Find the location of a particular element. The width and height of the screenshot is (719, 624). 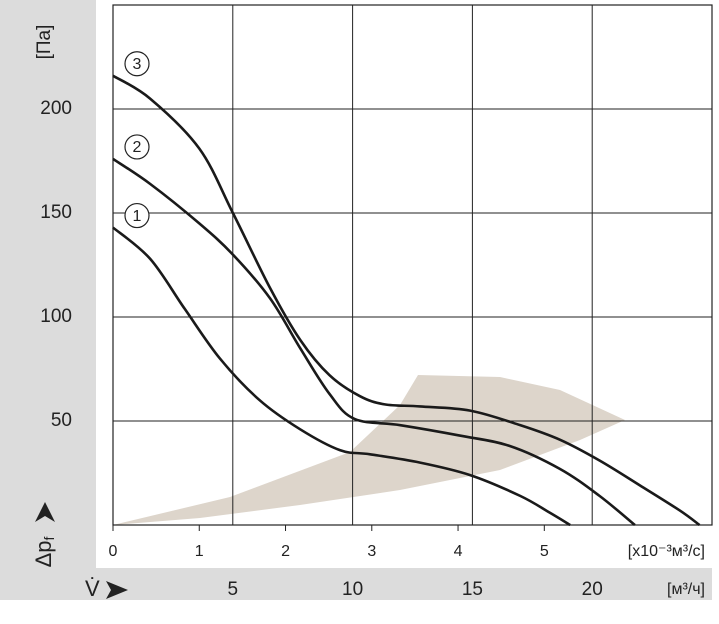

x2-tick-label: 15 is located at coordinates (472, 589).